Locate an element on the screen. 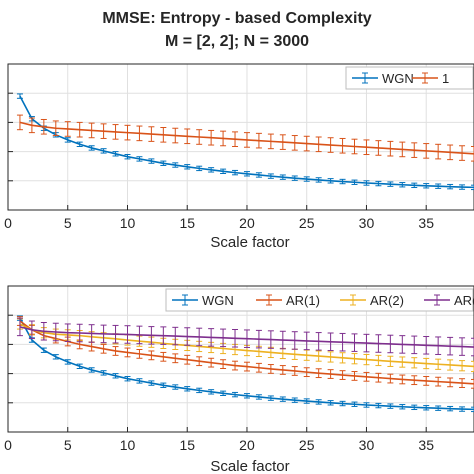 Image resolution: width=474 pixels, height=474 pixels. legend-label: 1 is located at coordinates (445, 78).